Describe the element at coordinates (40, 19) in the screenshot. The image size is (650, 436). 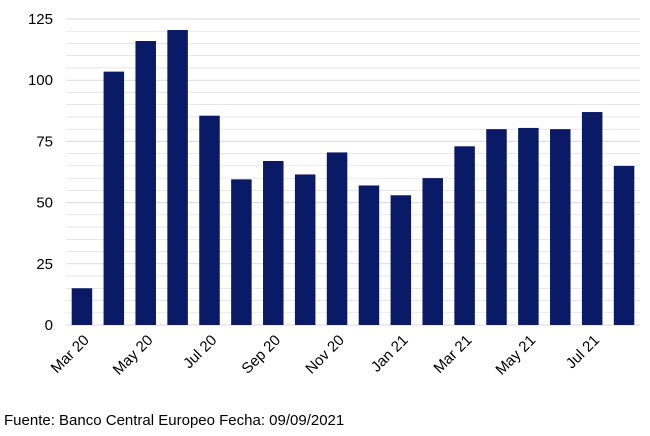
I see `y-tick-label: 125` at that location.